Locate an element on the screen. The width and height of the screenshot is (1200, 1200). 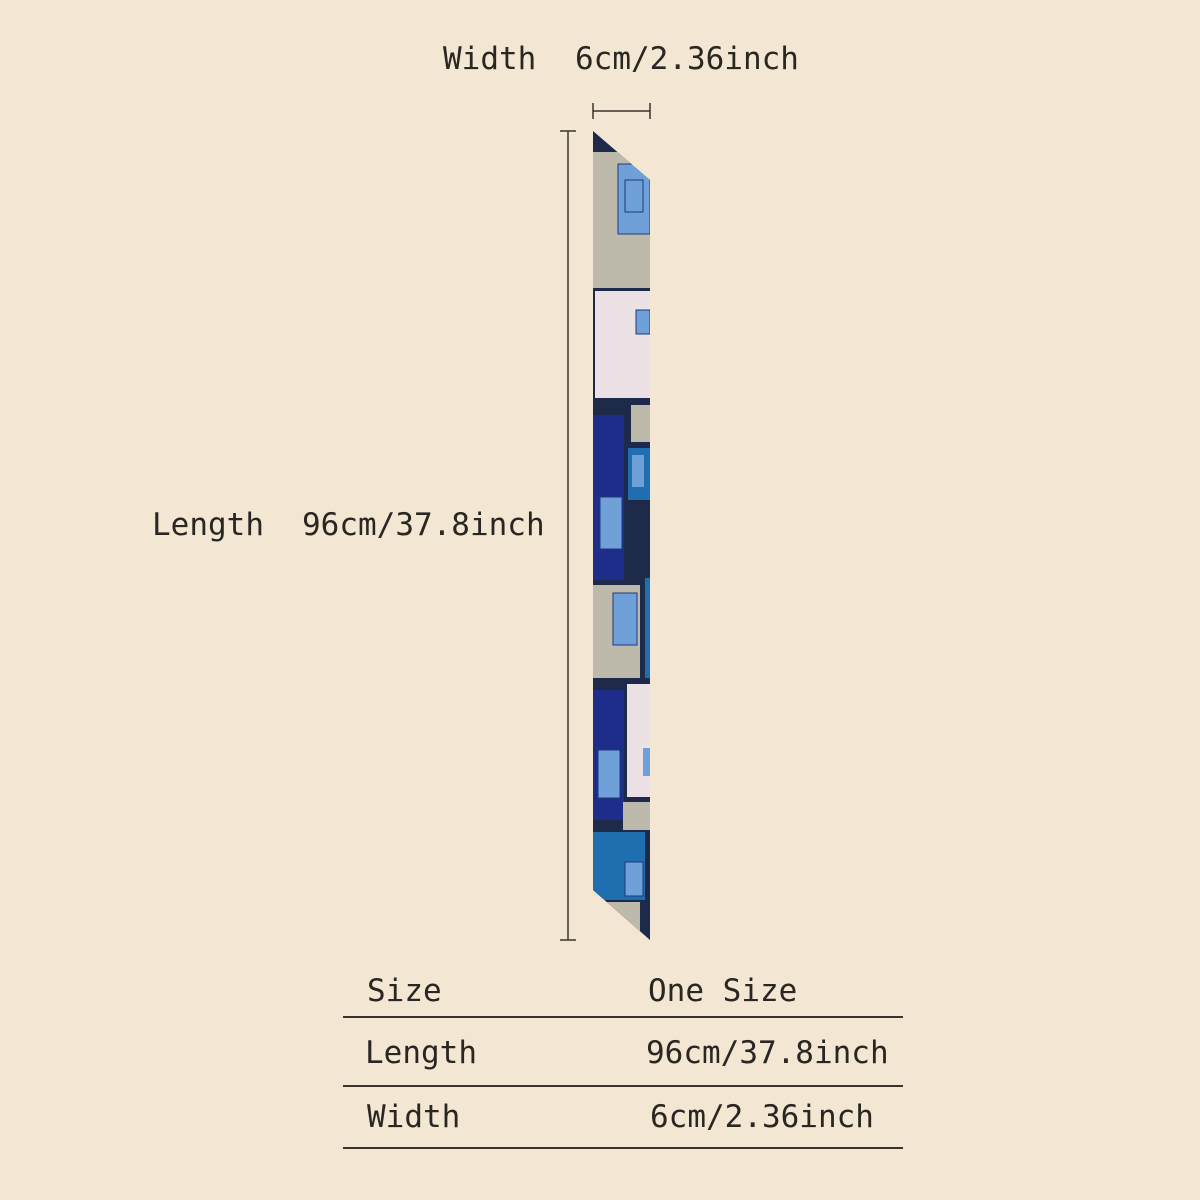
size-header-value: One Size is located at coordinates (723, 991).